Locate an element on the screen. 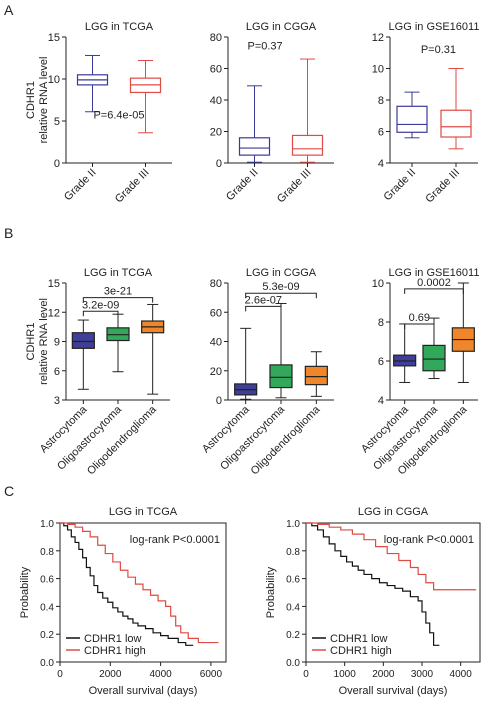 The width and height of the screenshot is (496, 716). x-tick-label-7-4: 4000 is located at coordinates (461, 674).